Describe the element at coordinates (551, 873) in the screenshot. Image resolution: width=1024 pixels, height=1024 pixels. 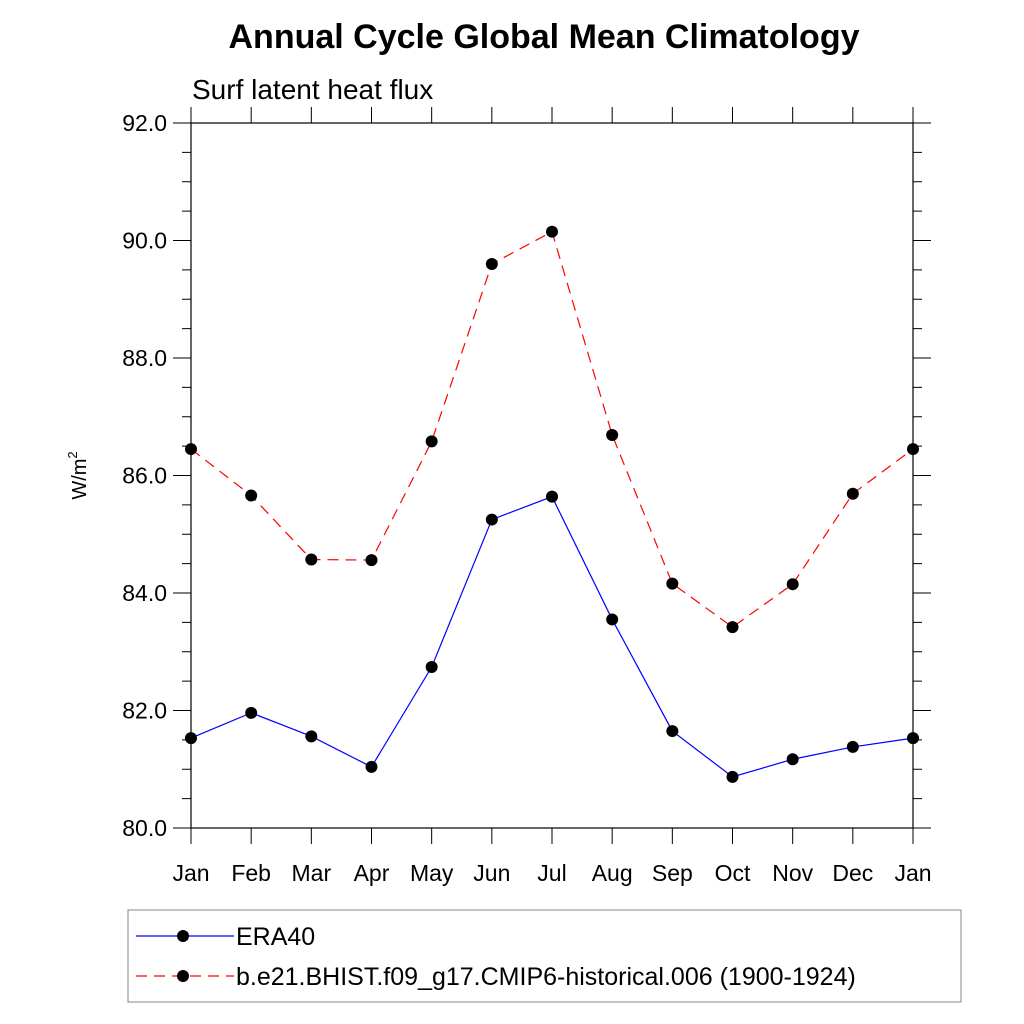
I see `x-tick-label: Jul` at that location.